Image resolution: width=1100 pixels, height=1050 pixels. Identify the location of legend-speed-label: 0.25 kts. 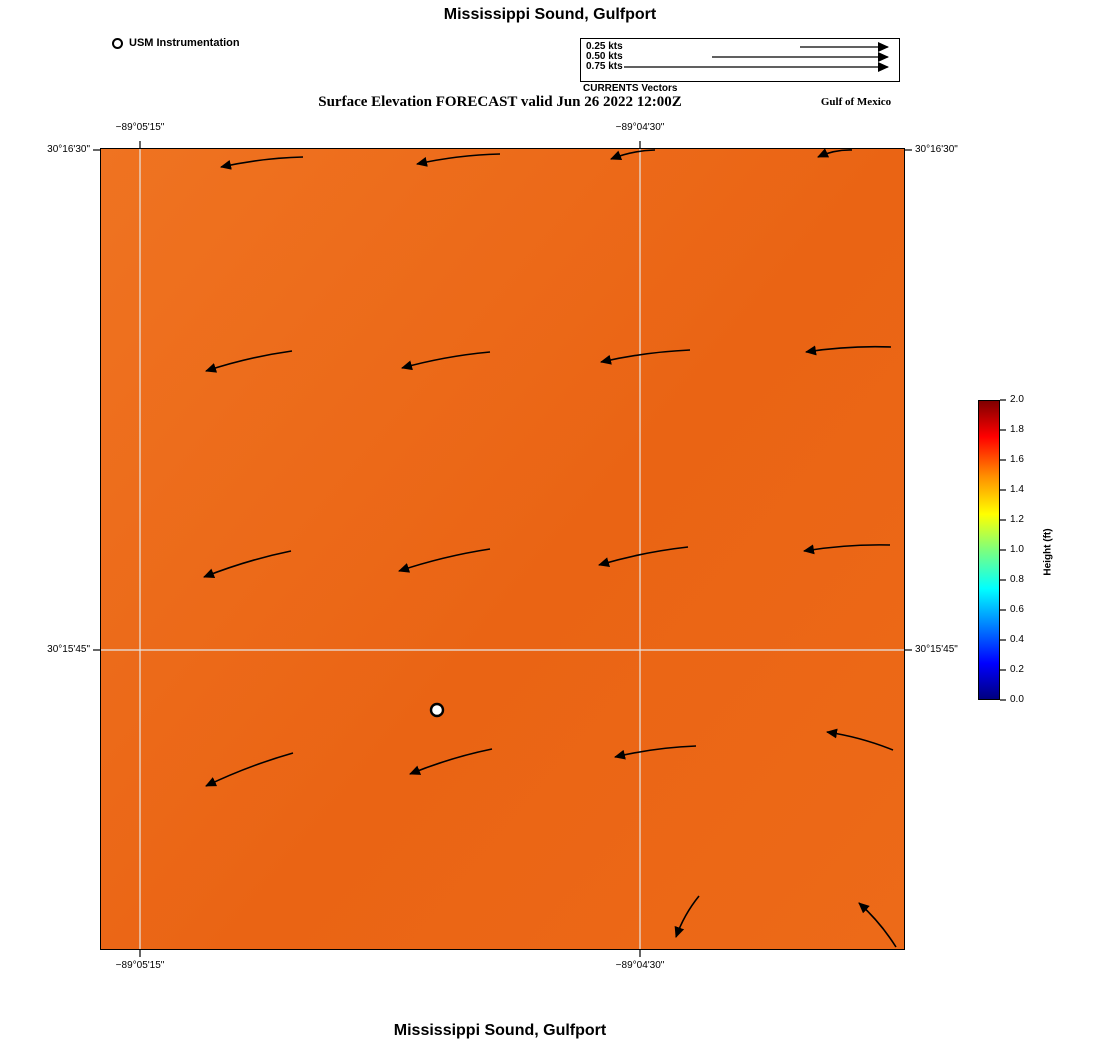
(604, 46).